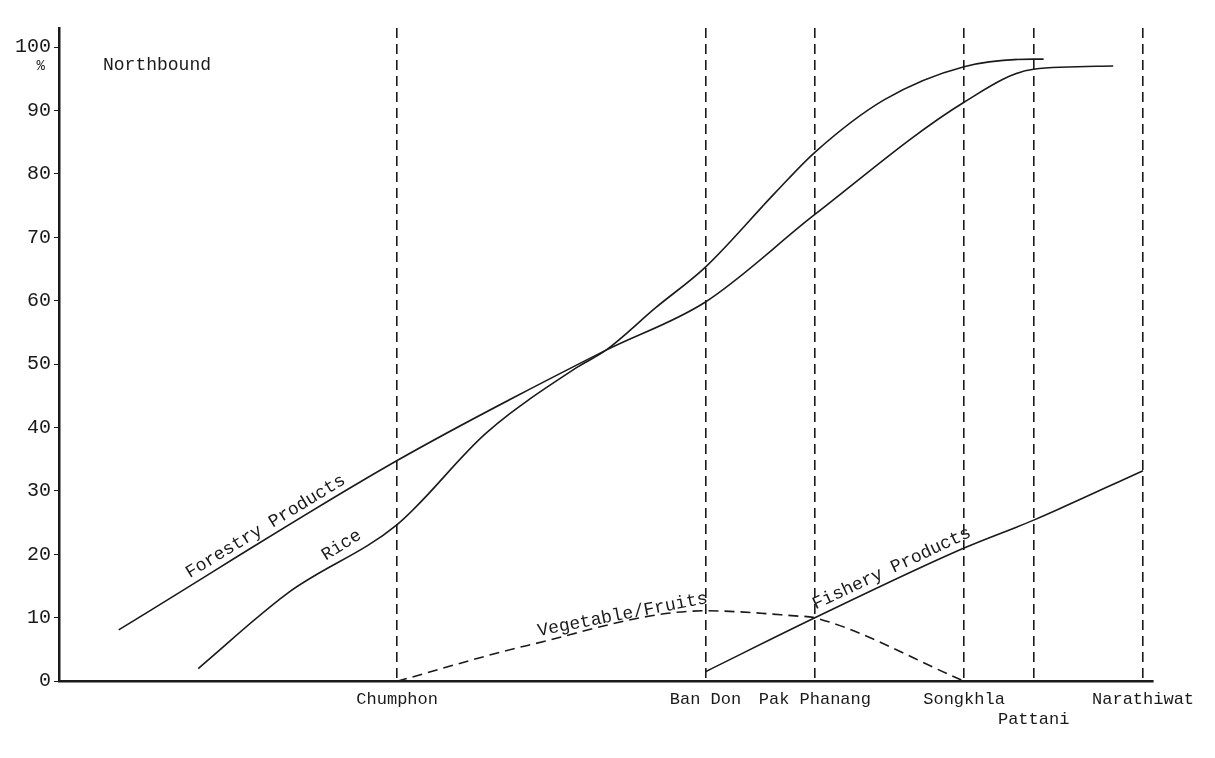 The image size is (1215, 758). Describe the element at coordinates (39, 237) in the screenshot. I see `y-tick-label: 70` at that location.